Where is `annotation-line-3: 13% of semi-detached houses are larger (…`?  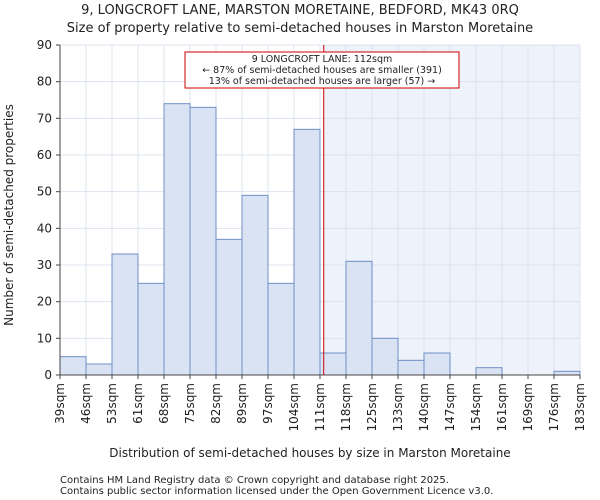 annotation-line-3: 13% of semi-detached houses are larger (… is located at coordinates (322, 81).